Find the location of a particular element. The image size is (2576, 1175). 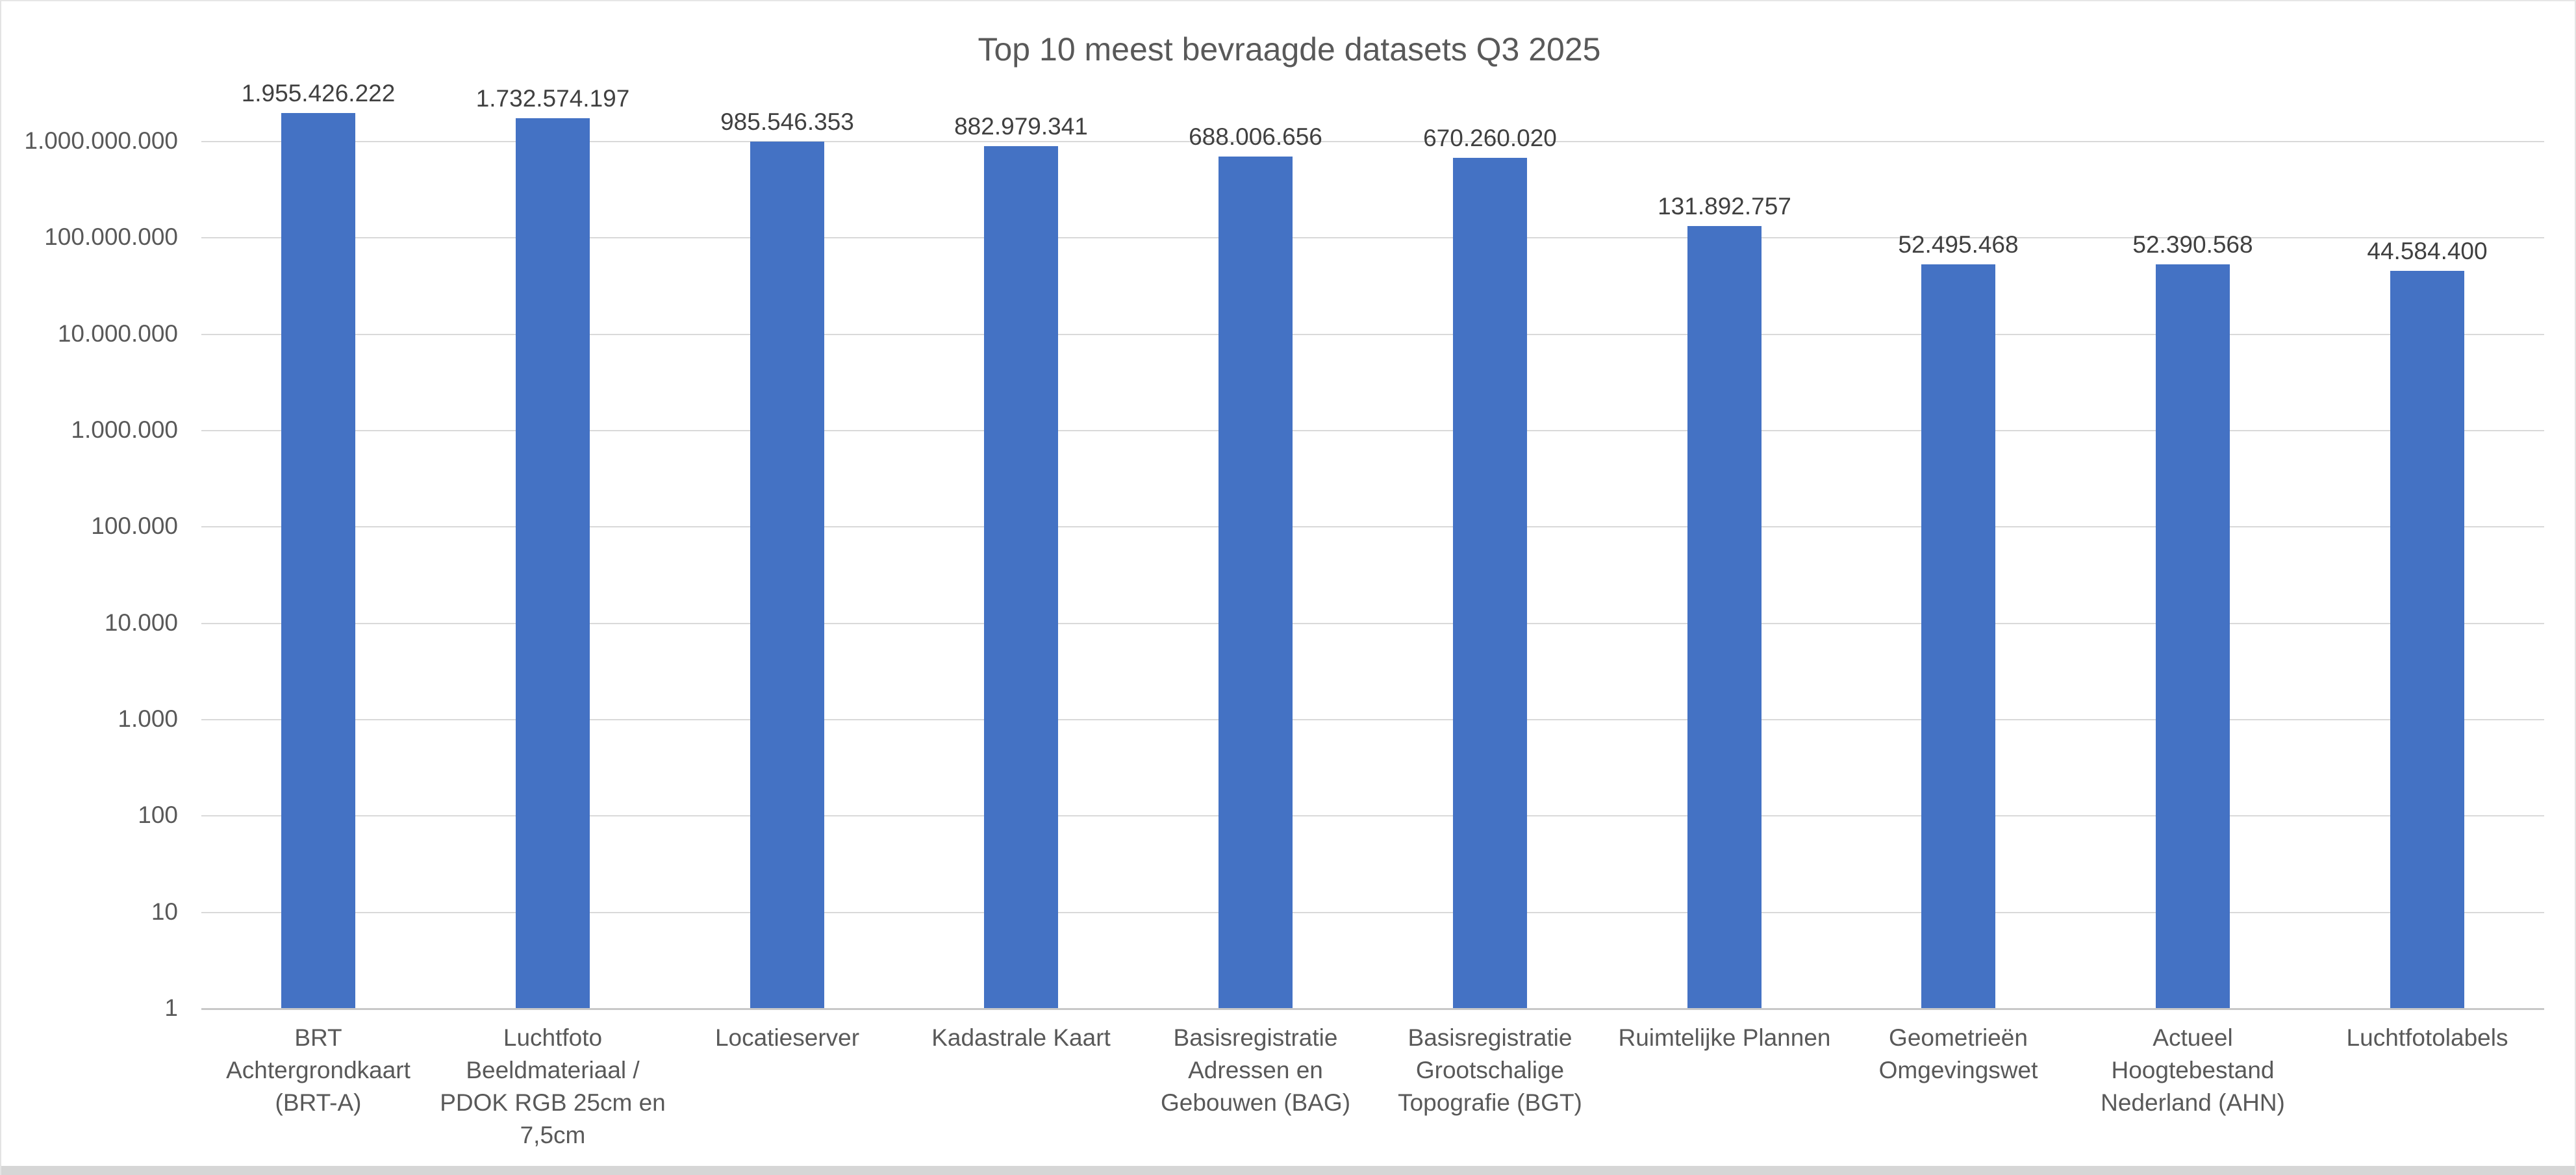

x-axis-category-label: Geometrieën Omgevingswet is located at coordinates (1958, 1054).